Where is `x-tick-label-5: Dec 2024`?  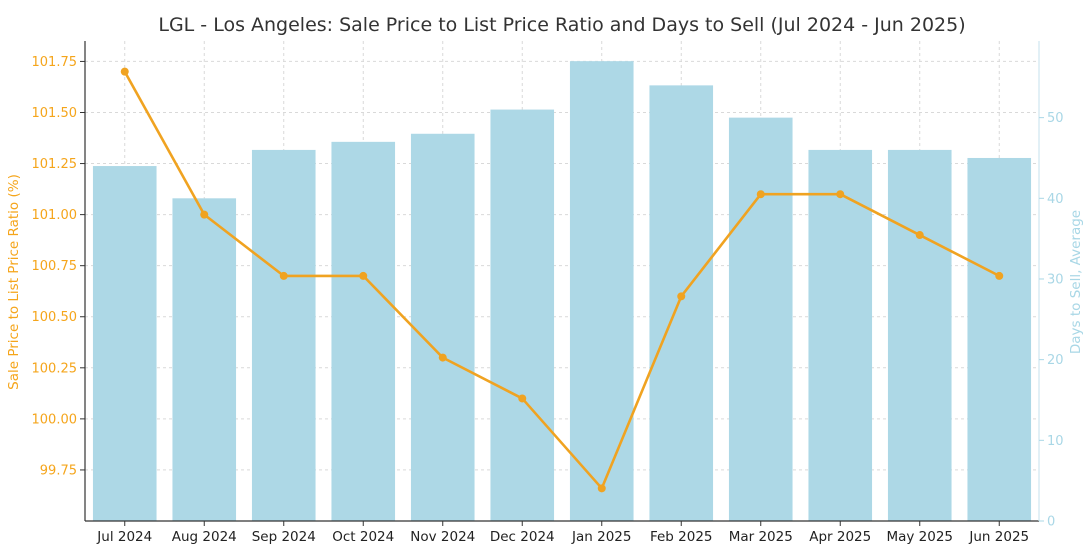 x-tick-label-5: Dec 2024 is located at coordinates (522, 537).